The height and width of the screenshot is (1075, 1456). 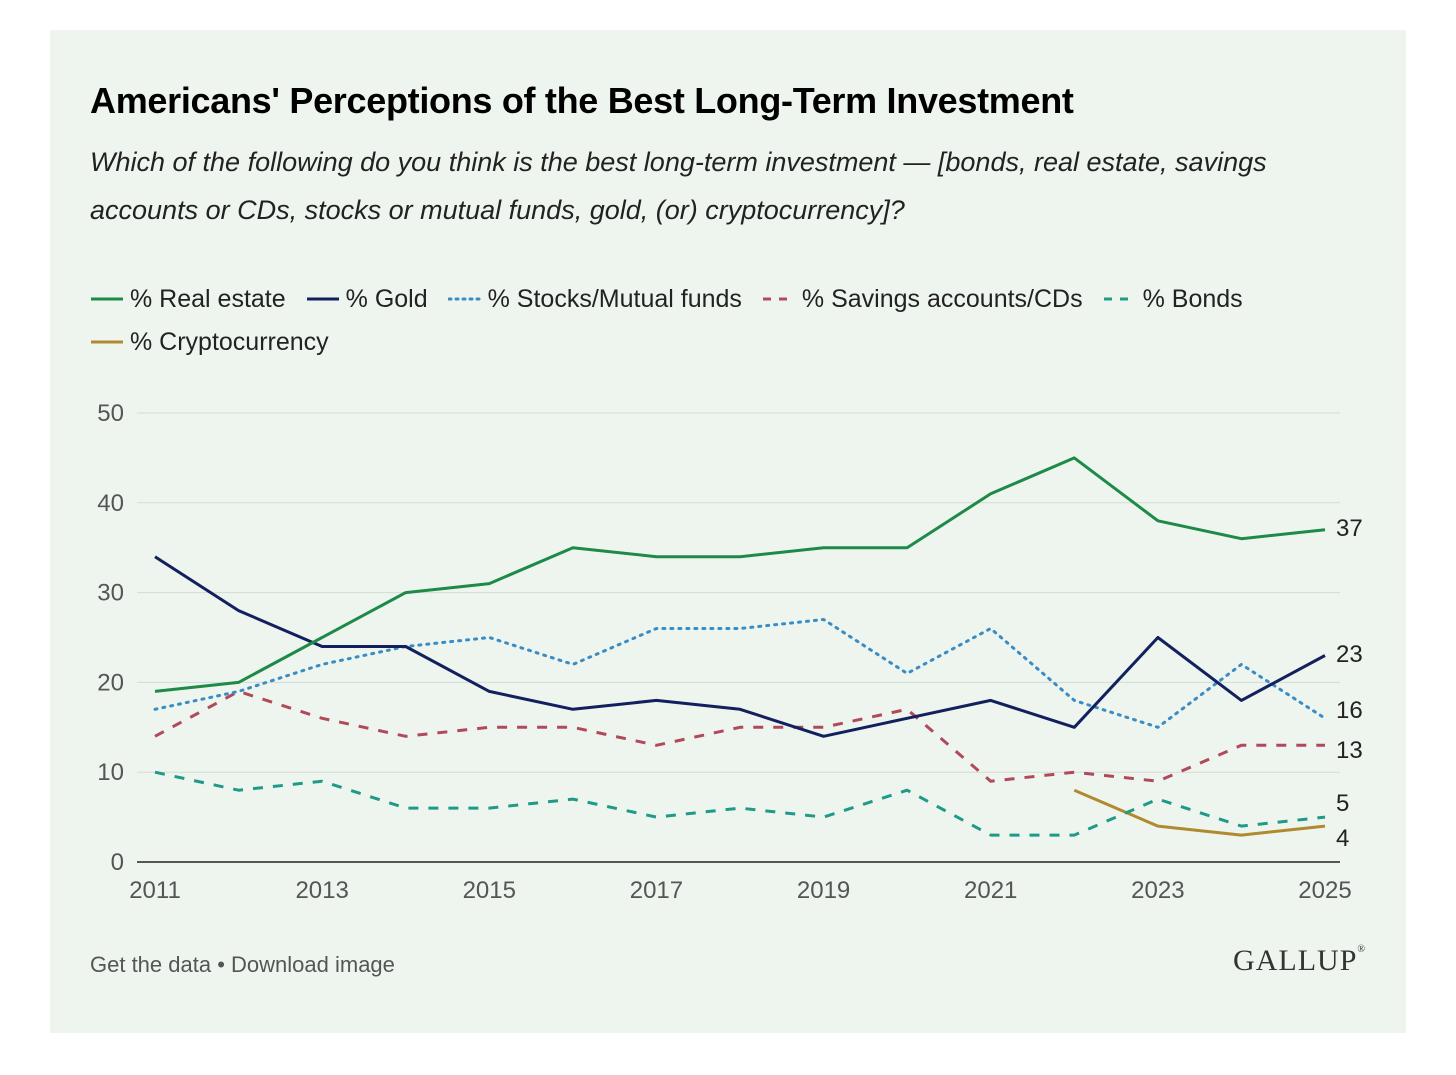 What do you see at coordinates (1349, 750) in the screenshot?
I see `end-label-savings-accounts-cds: 13` at bounding box center [1349, 750].